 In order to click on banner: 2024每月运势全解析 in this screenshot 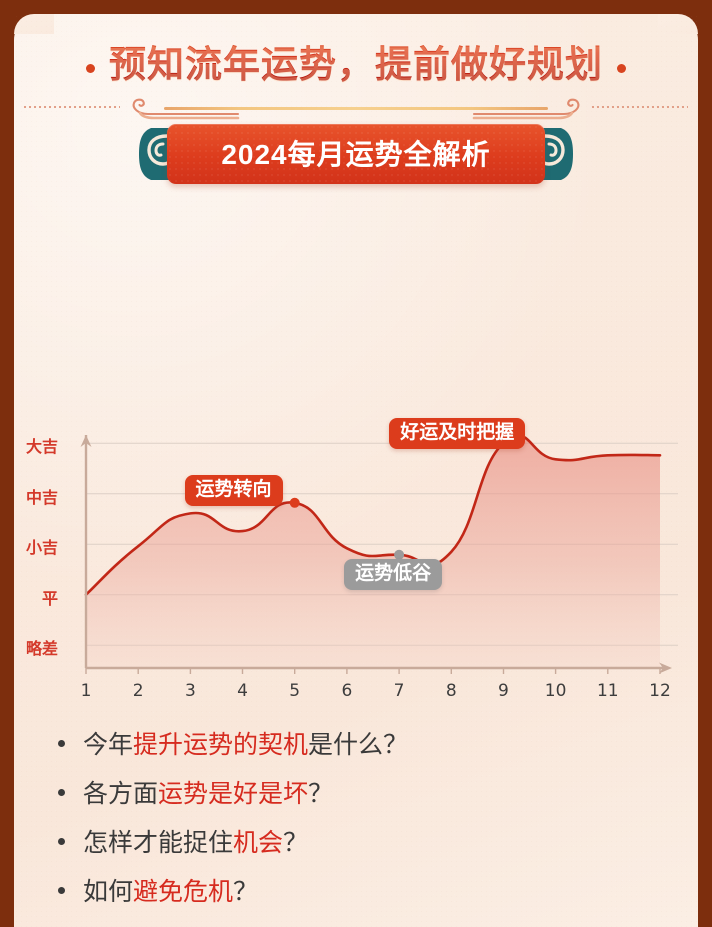, I will do `click(356, 154)`.